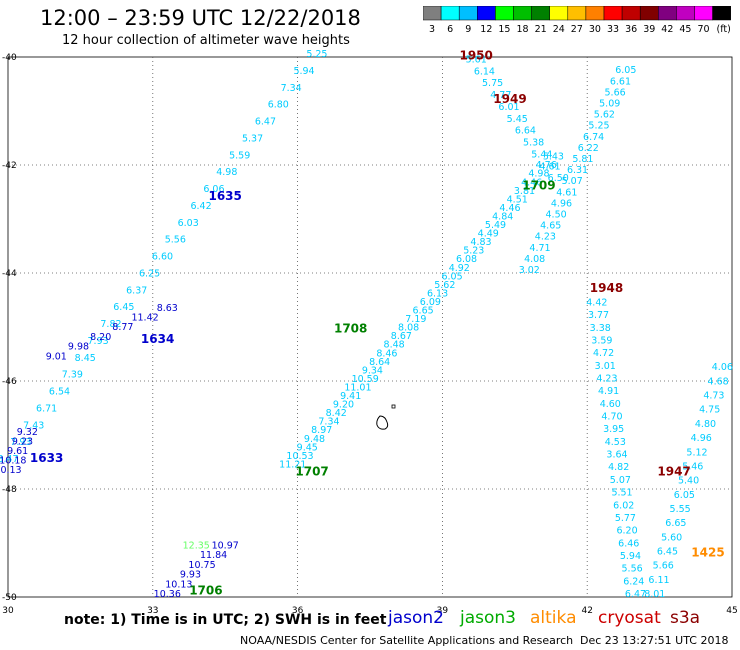 This screenshot has width=740, height=650. I want to click on wave-height-value: 8.46, so click(386, 353).